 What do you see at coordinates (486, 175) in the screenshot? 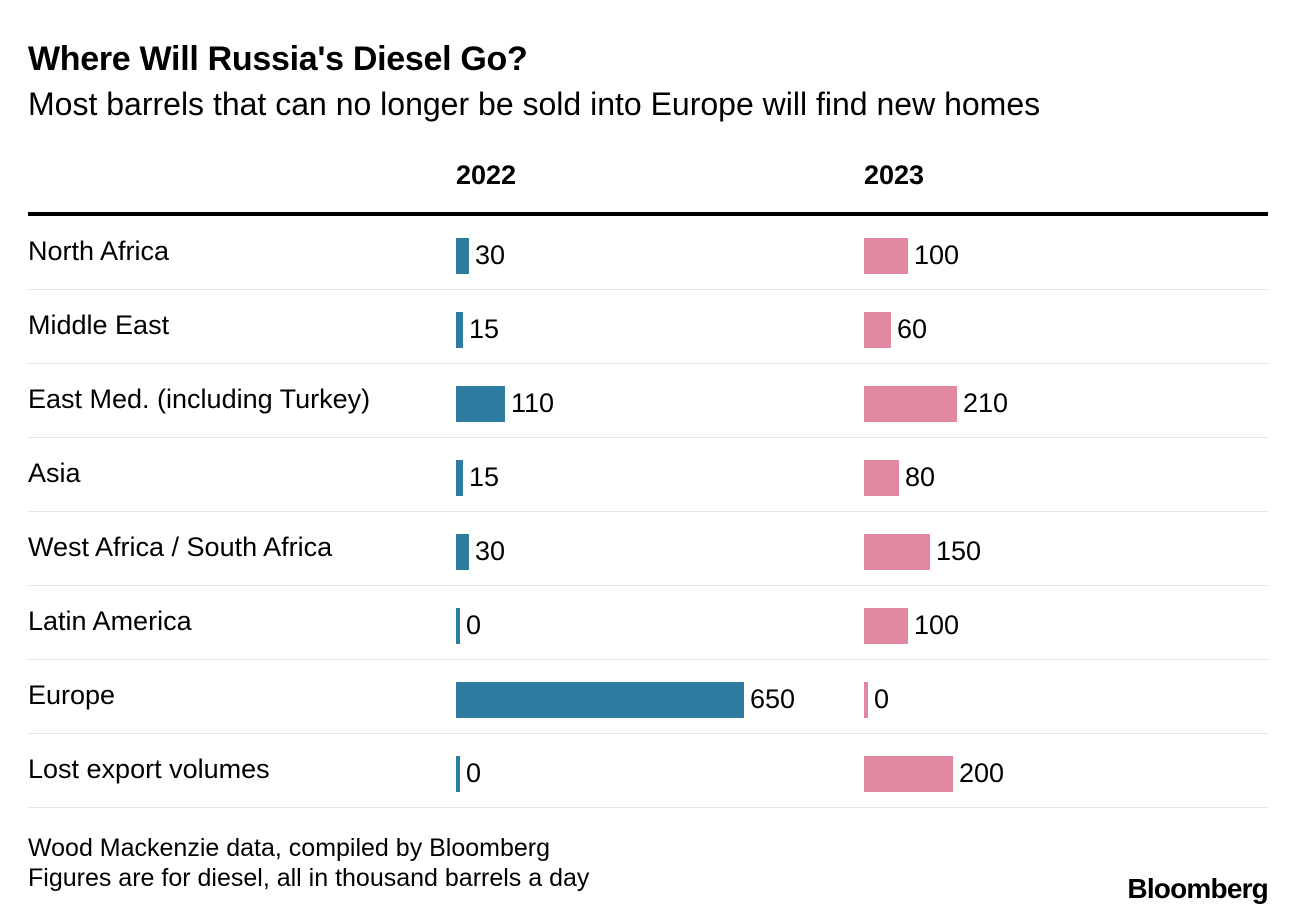
I see `column-header-2022: 2022` at bounding box center [486, 175].